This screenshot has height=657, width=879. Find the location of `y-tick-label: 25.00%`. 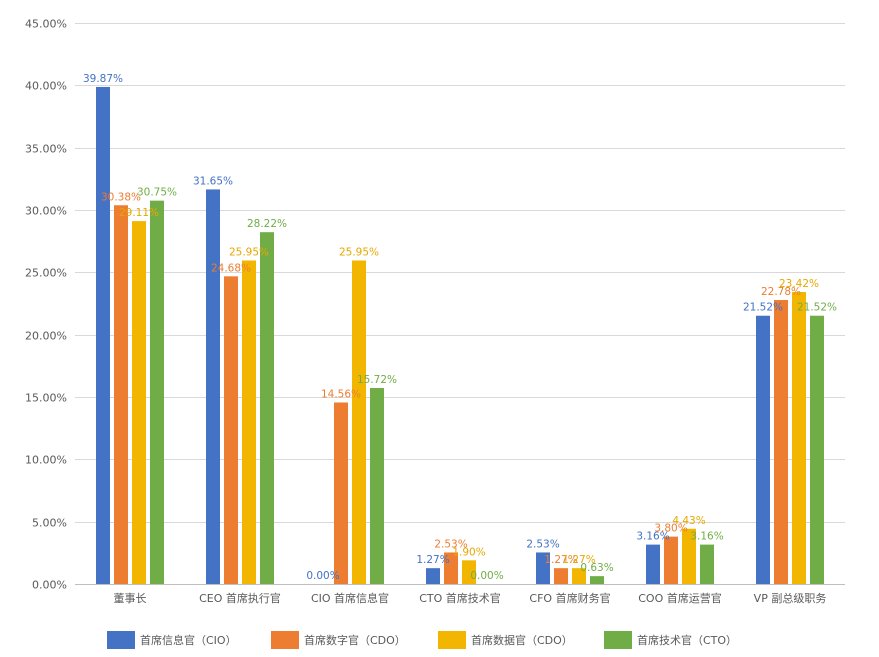

y-tick-label: 25.00% is located at coordinates (46, 273).